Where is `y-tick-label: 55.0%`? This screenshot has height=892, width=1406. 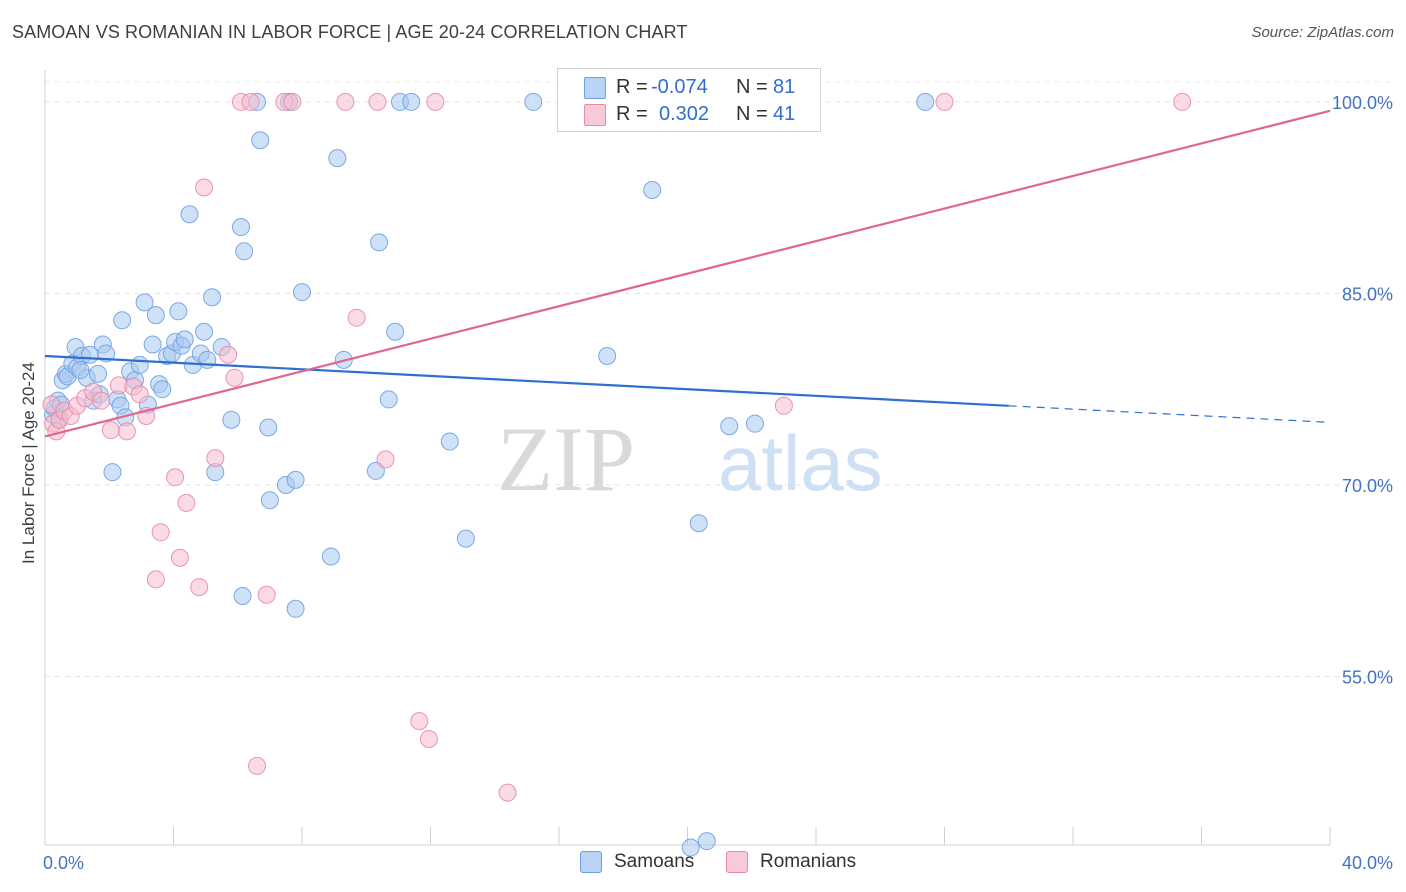
y-tick-label: 55.0% is located at coordinates (1367, 677).